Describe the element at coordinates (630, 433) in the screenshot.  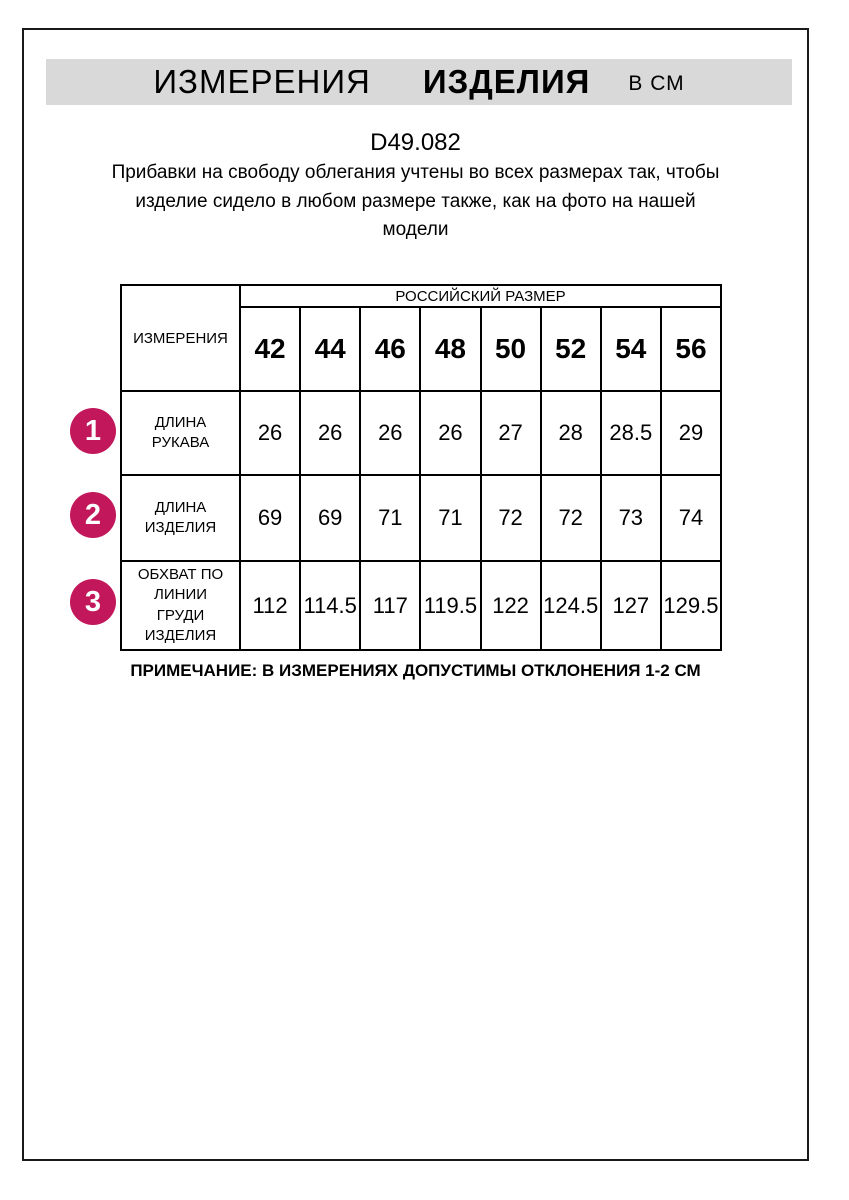
I see `cell-value: 28.5` at that location.